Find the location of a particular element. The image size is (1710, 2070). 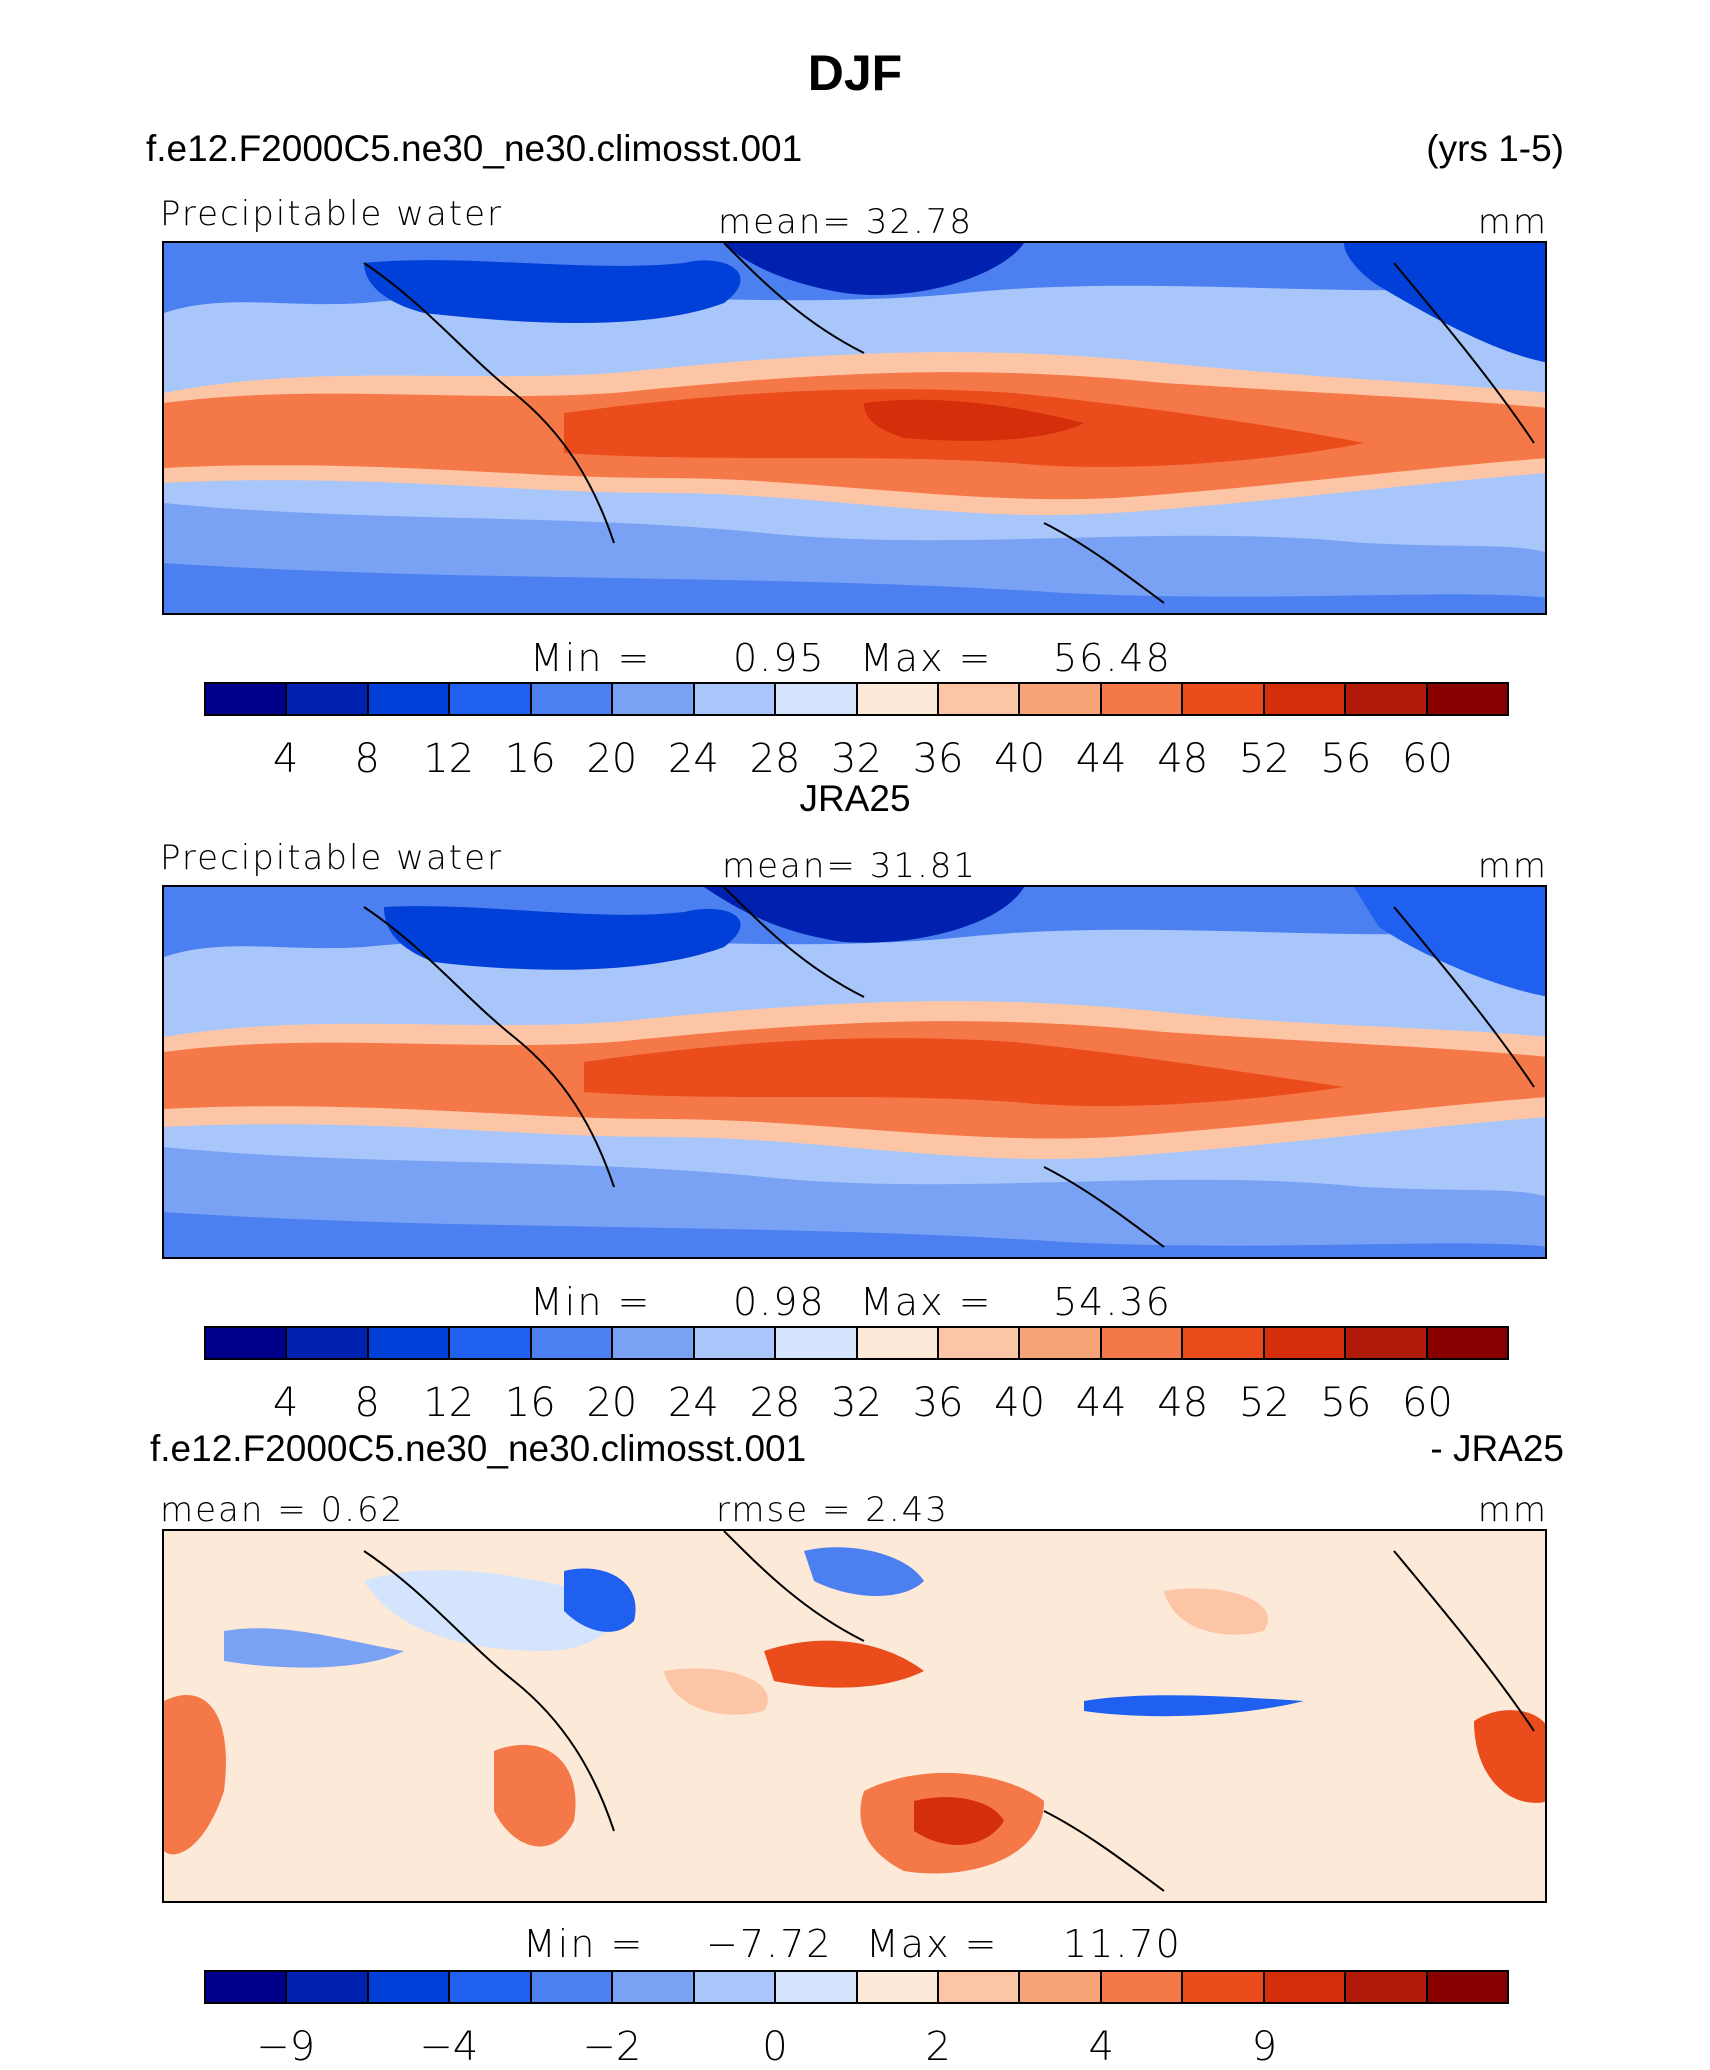

model-map is located at coordinates (854, 428).